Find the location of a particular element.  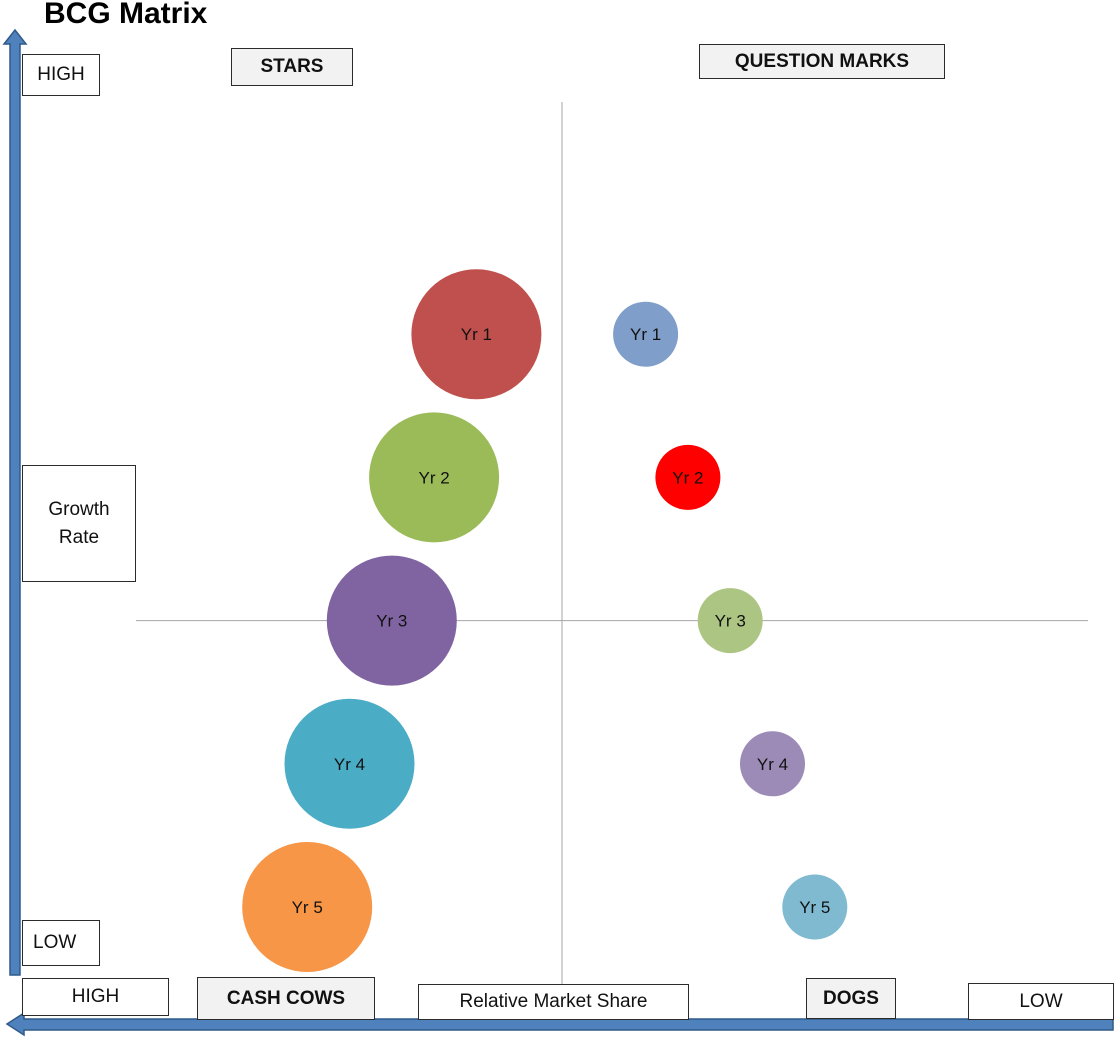

y-axis-title: Growth Rate is located at coordinates (79, 523).